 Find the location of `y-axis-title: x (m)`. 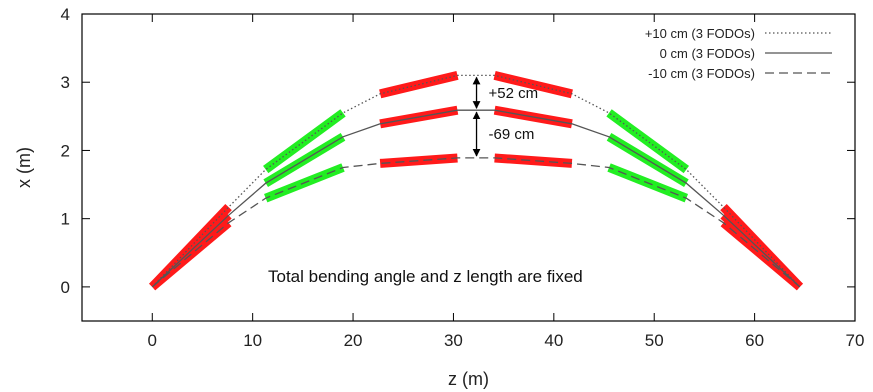

y-axis-title: x (m) is located at coordinates (24, 167).